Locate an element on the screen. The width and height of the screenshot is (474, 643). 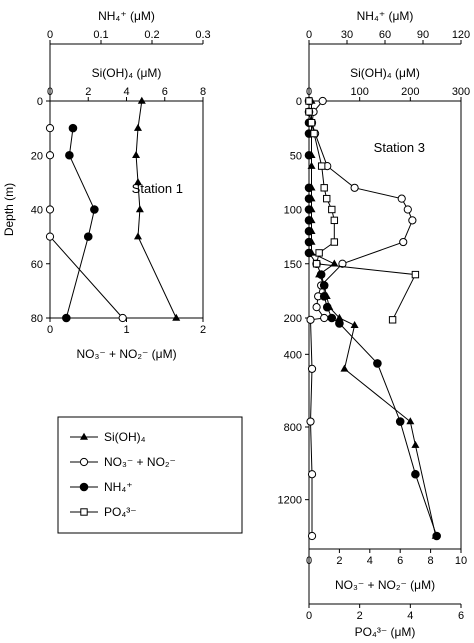
nh4-axis-tick-label: 0 is located at coordinates (50, 35).